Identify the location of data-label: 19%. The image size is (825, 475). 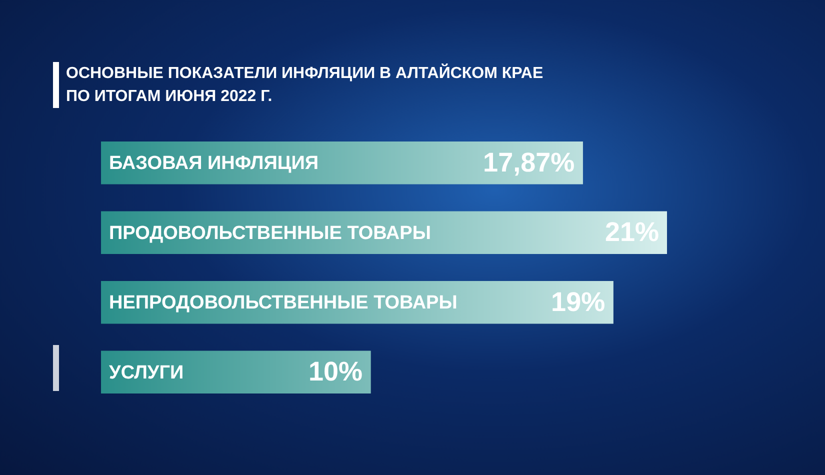
(578, 301).